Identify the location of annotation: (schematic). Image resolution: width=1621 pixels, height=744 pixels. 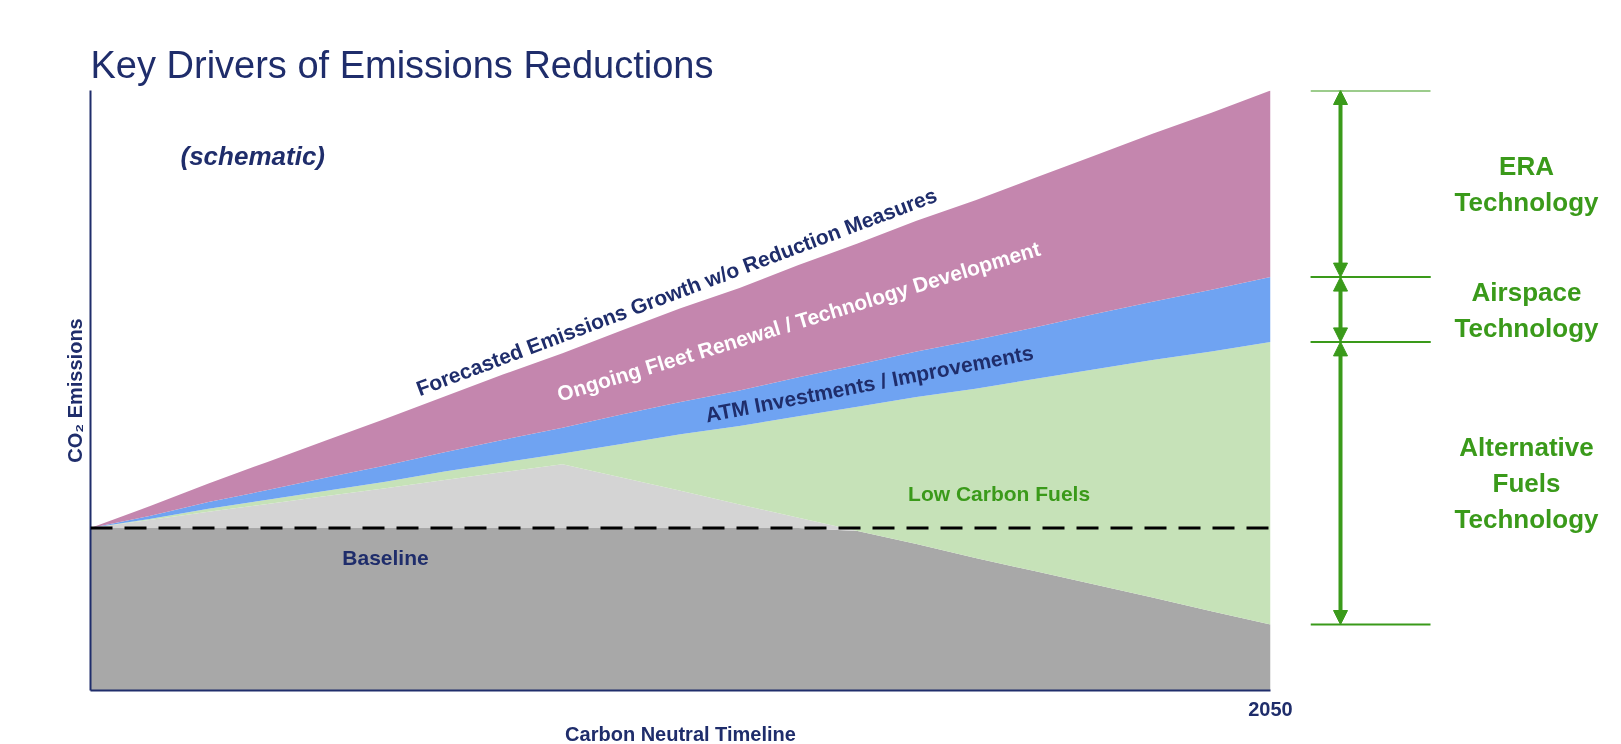
(252, 155).